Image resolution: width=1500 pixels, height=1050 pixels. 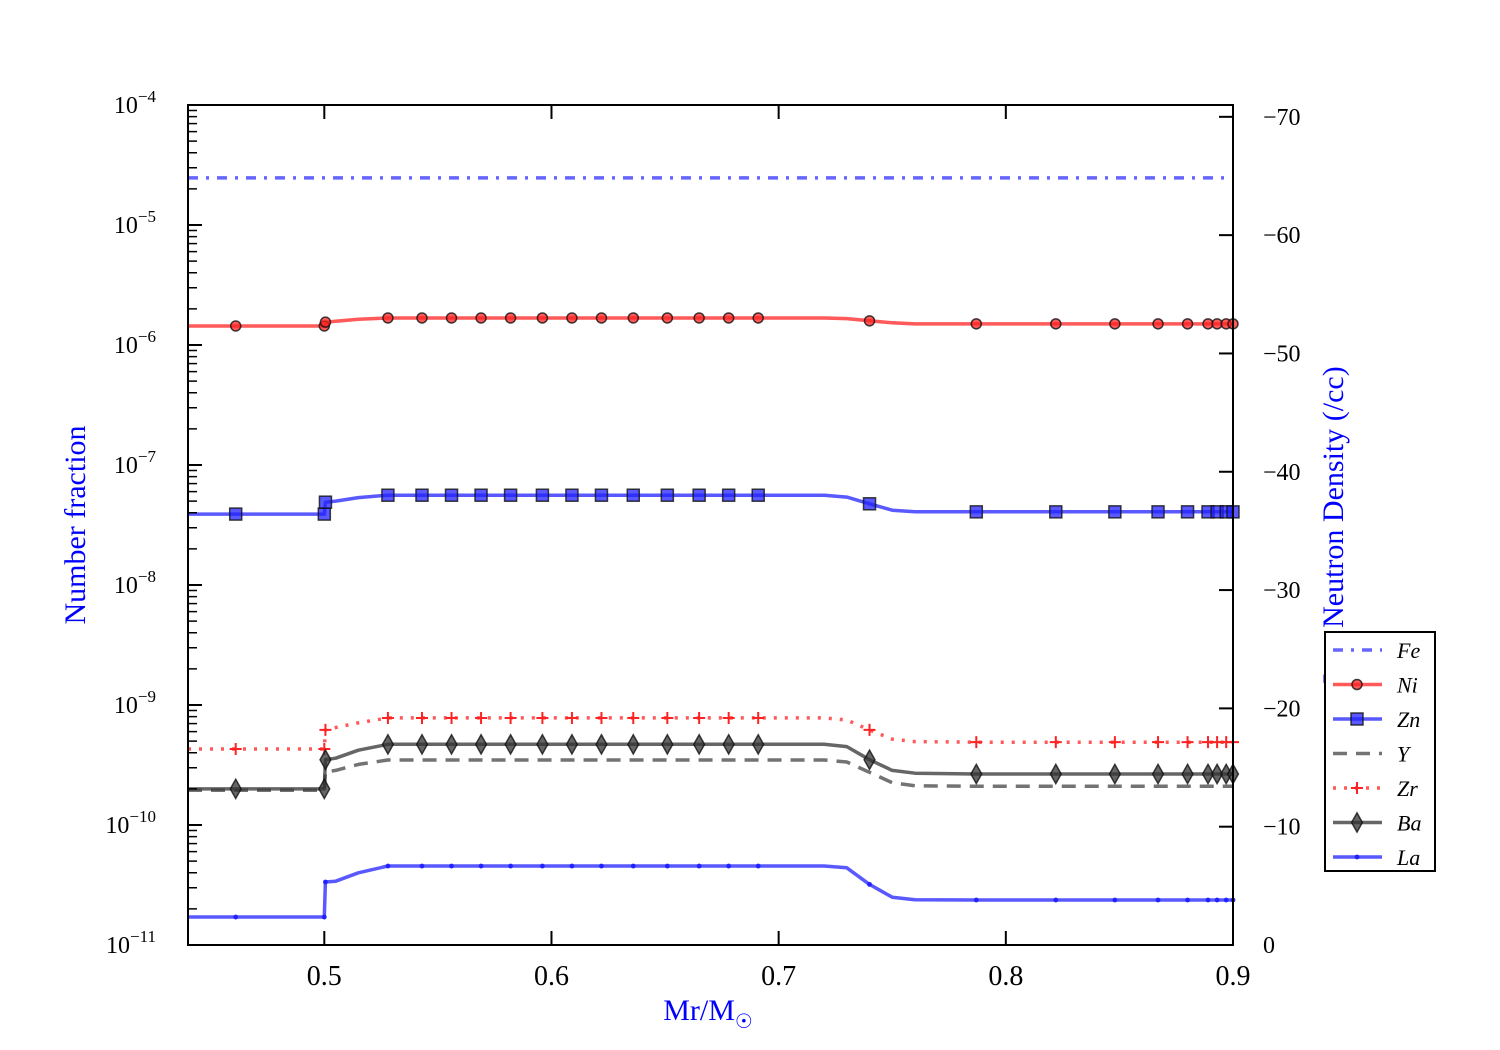 I want to click on legend-item-fe: Fe, so click(x=1376, y=650).